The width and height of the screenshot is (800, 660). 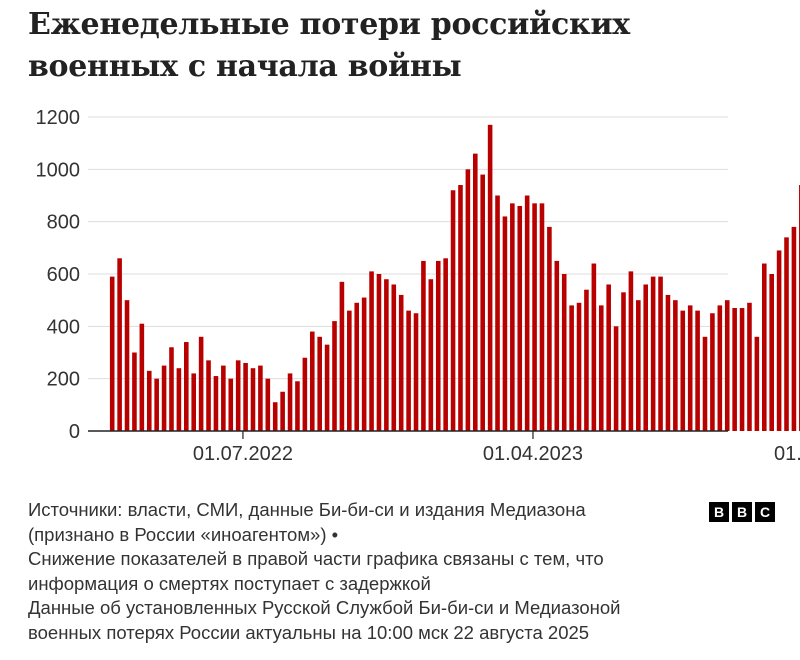 I want to click on y-tick-label: 0, so click(x=74, y=432).